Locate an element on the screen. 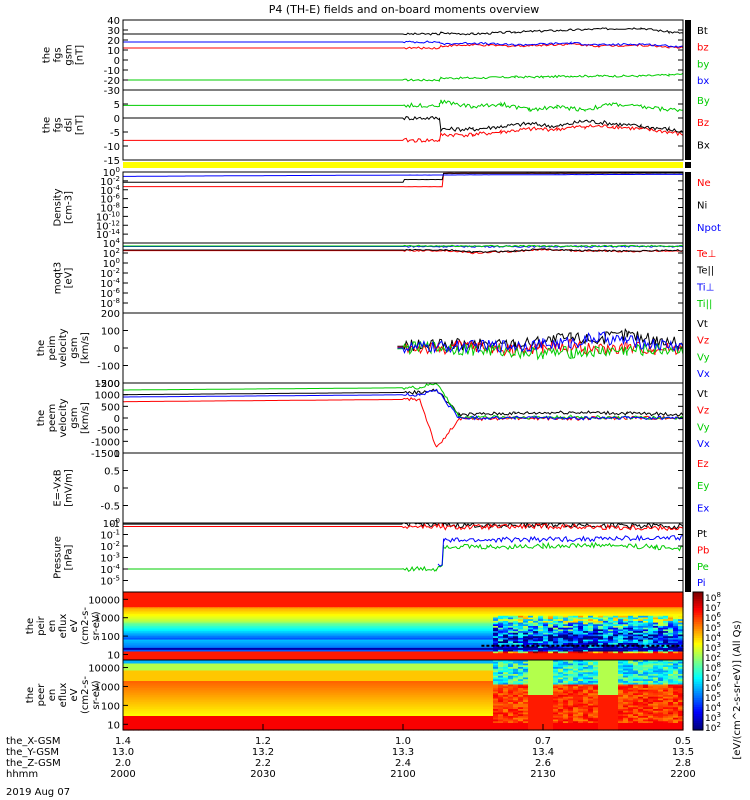 The height and width of the screenshot is (800, 750). y-tick-label: 10-8 is located at coordinates (110, 303).